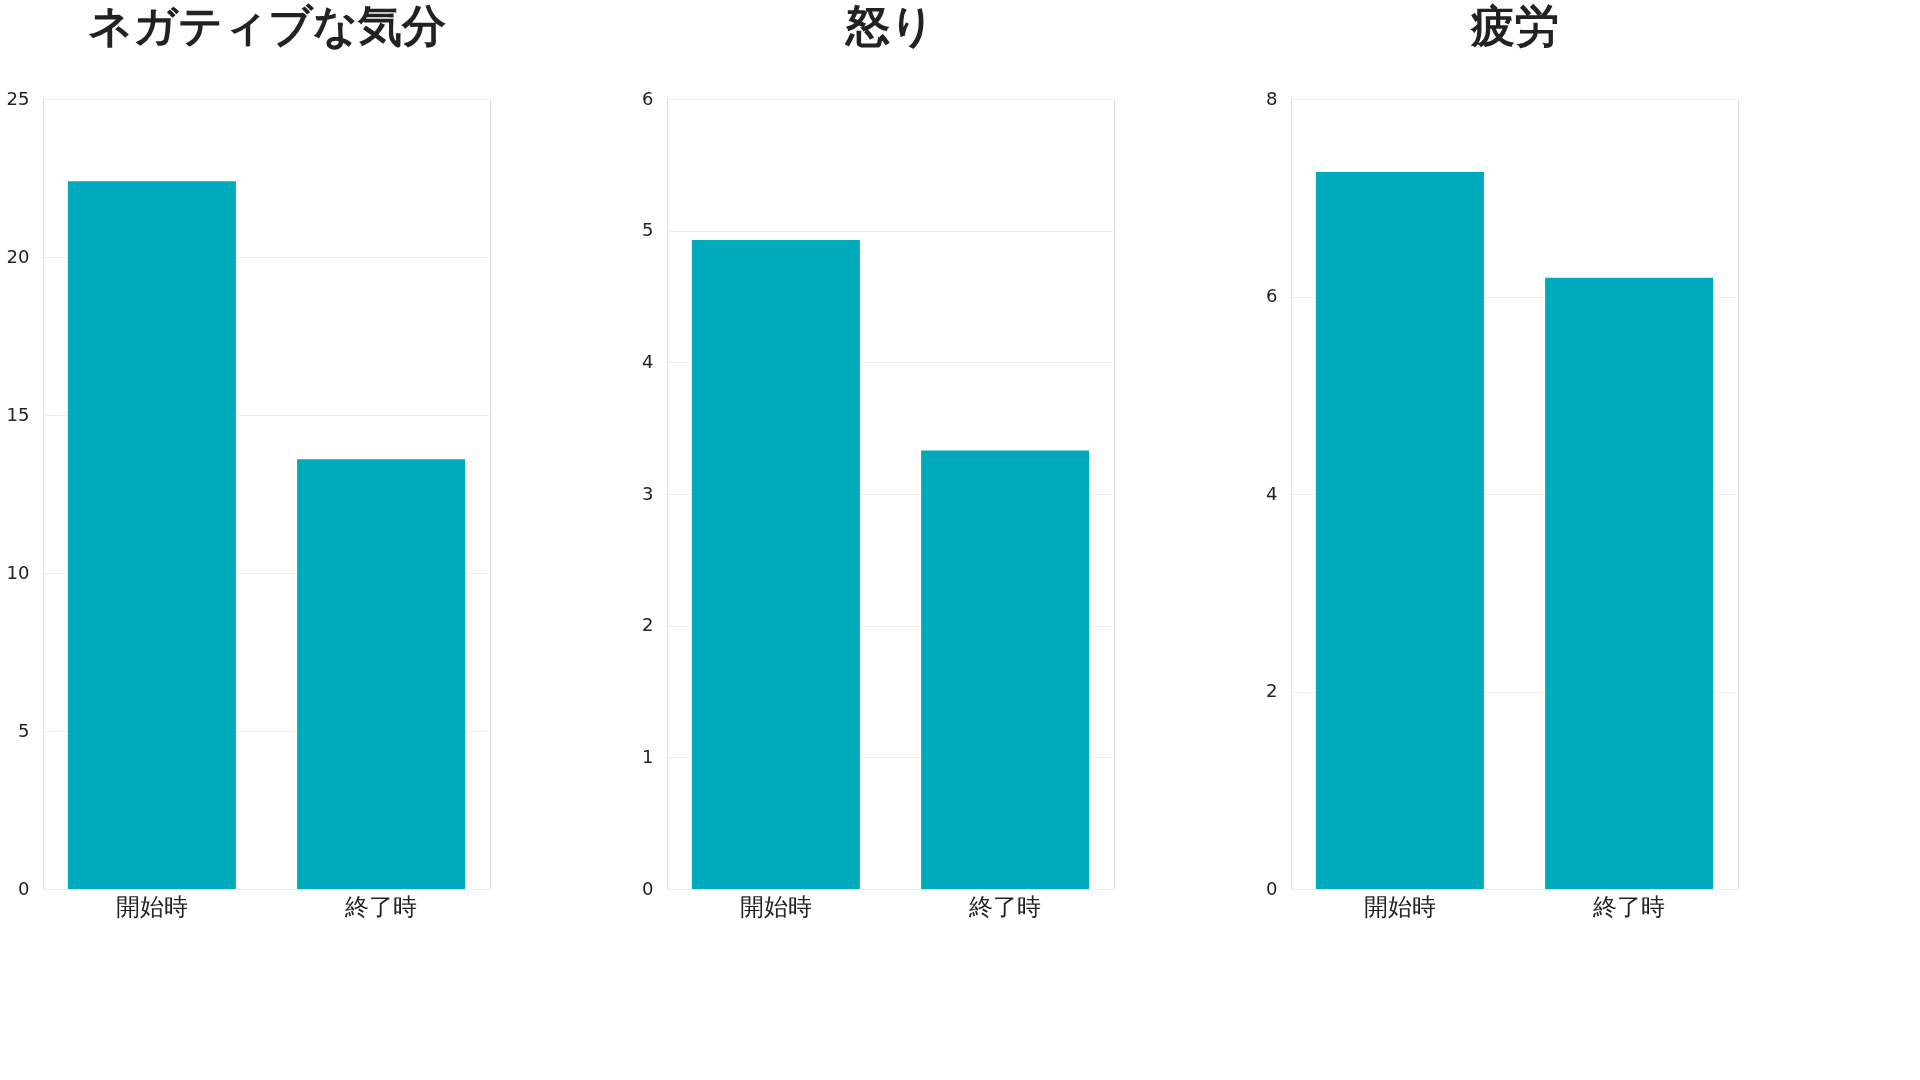  What do you see at coordinates (266, 25) in the screenshot?
I see `chart-title: ネガティブな気分` at bounding box center [266, 25].